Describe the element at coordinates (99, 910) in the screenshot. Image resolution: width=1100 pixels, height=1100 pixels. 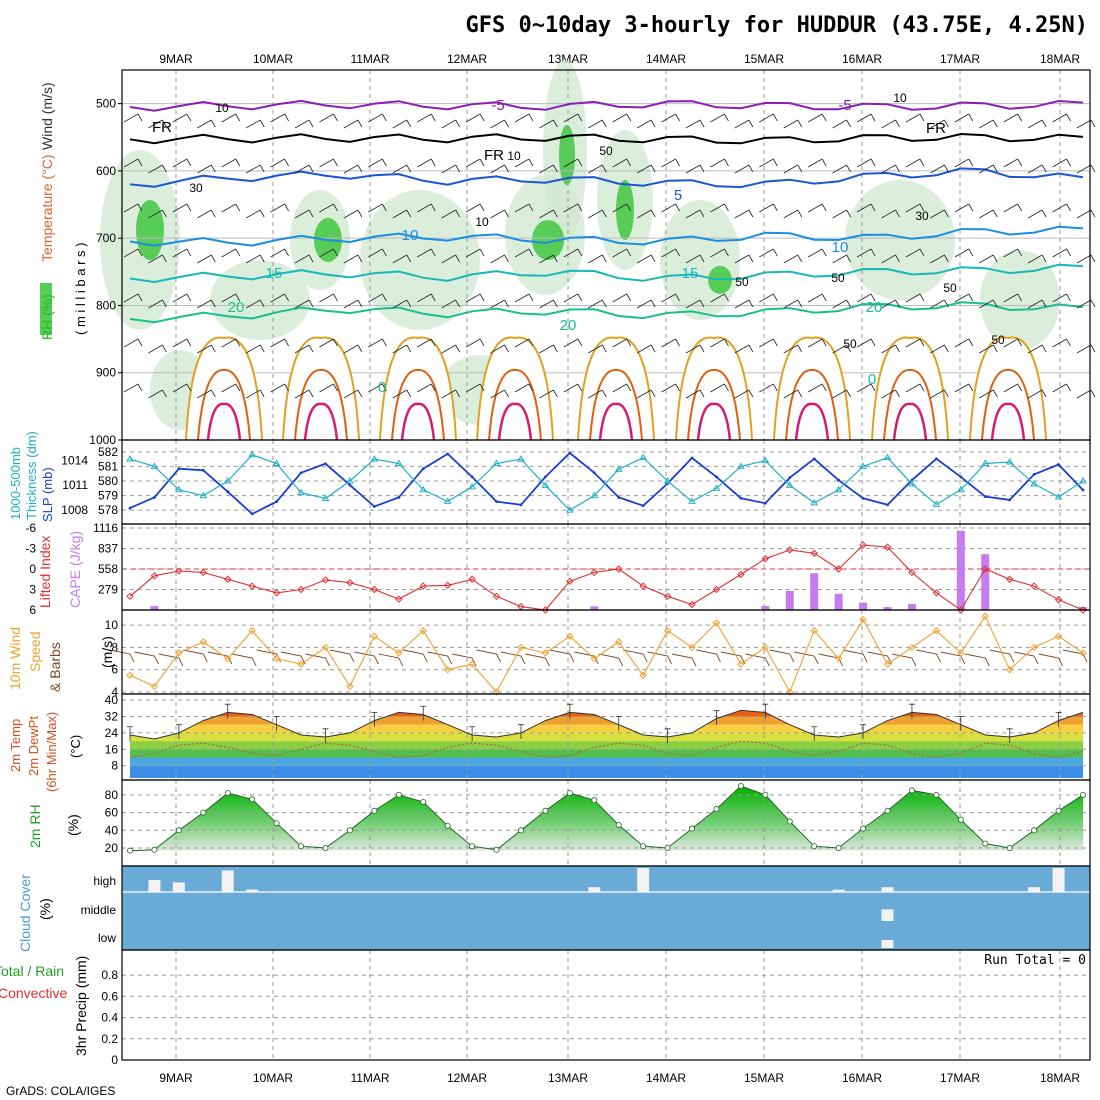
I see `cloud-level-label: middle` at that location.